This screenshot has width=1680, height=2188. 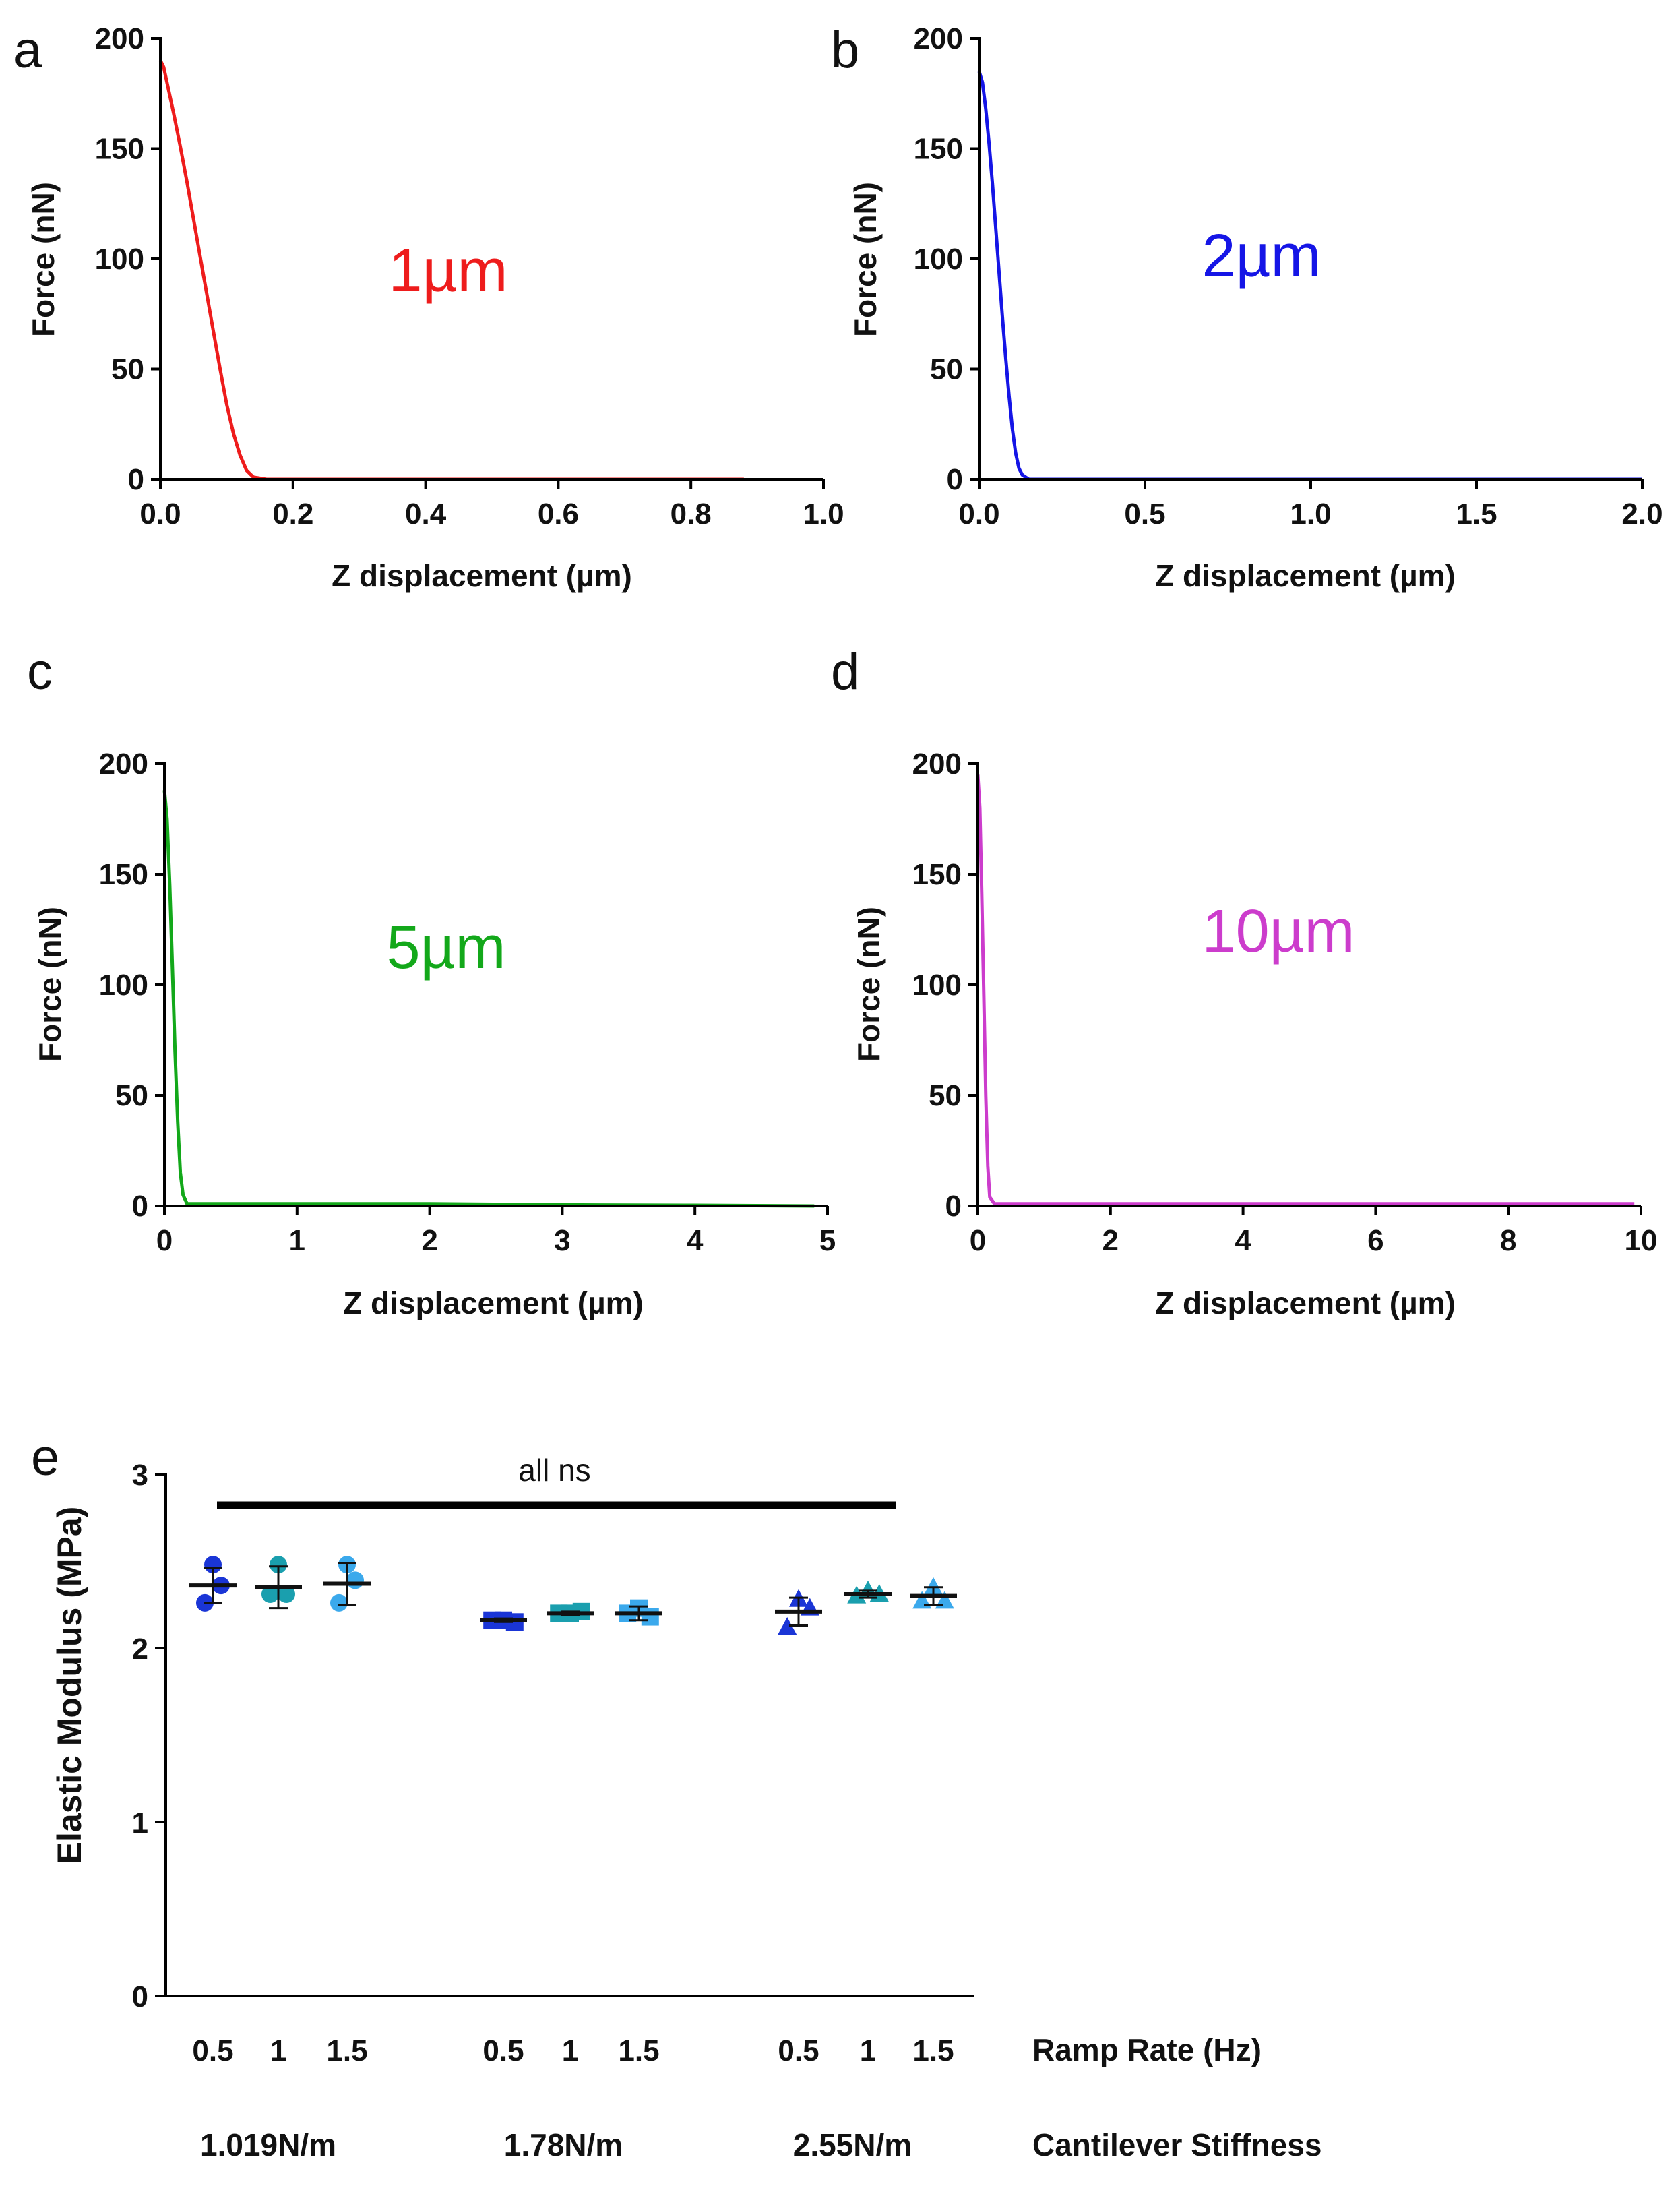 I want to click on panel-a-x-tick-label: 0.6, so click(x=558, y=513).